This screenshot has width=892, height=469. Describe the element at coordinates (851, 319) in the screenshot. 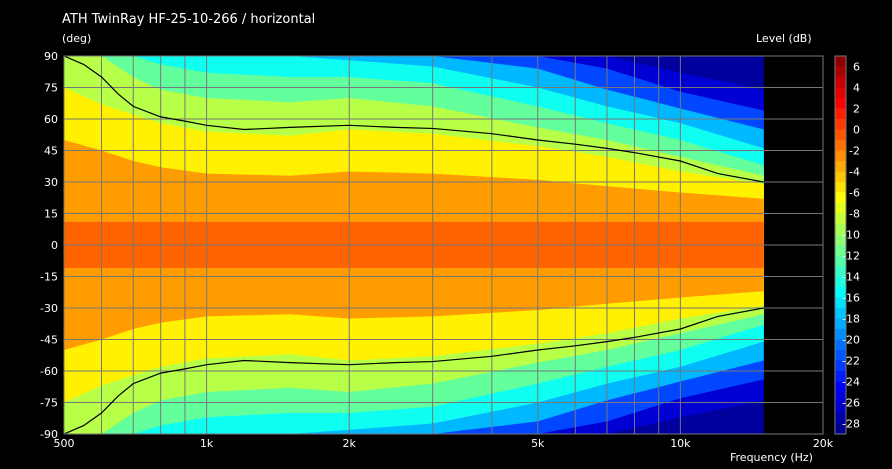

I see `colorbar-tick-label: -18` at that location.